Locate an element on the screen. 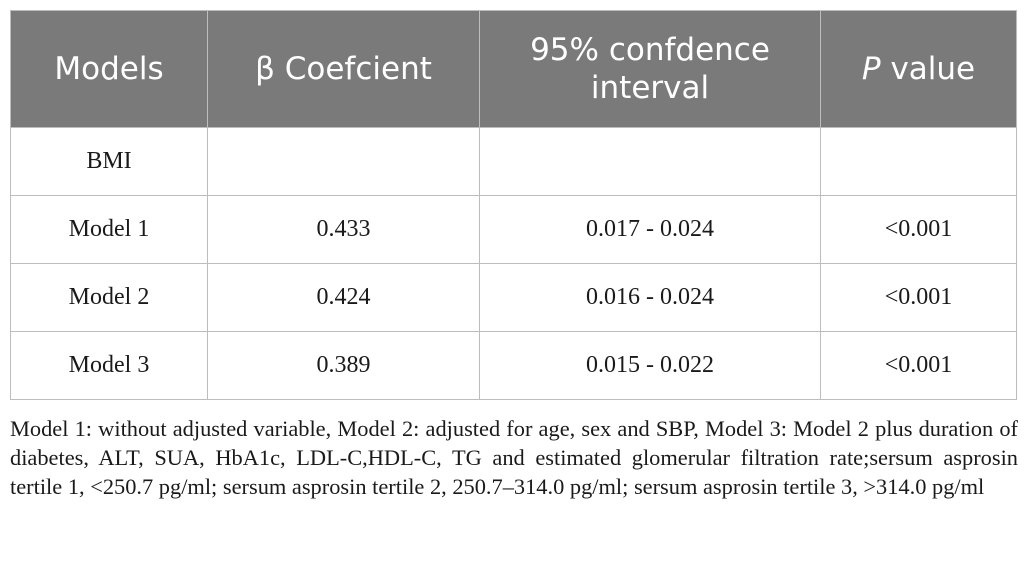  cell-ci is located at coordinates (650, 161).